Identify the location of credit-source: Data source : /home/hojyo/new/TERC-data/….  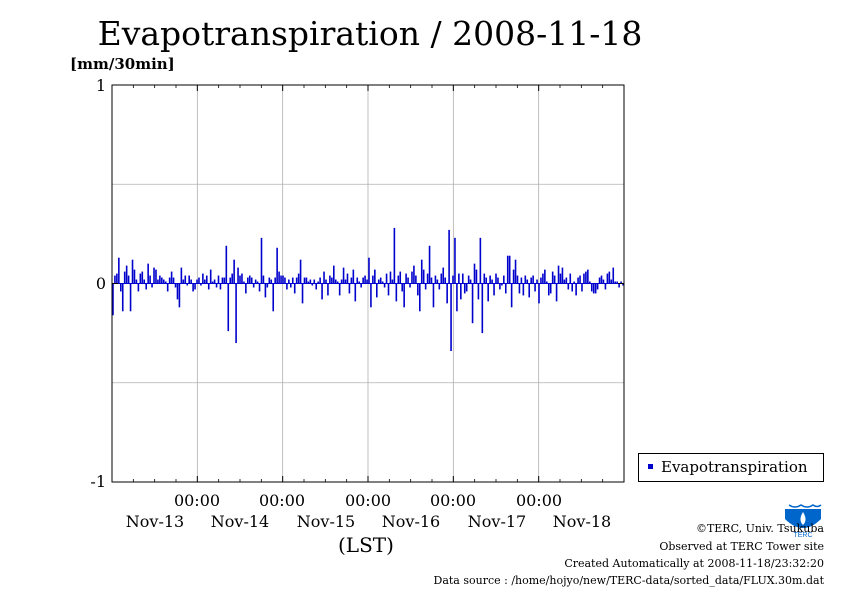
(629, 580).